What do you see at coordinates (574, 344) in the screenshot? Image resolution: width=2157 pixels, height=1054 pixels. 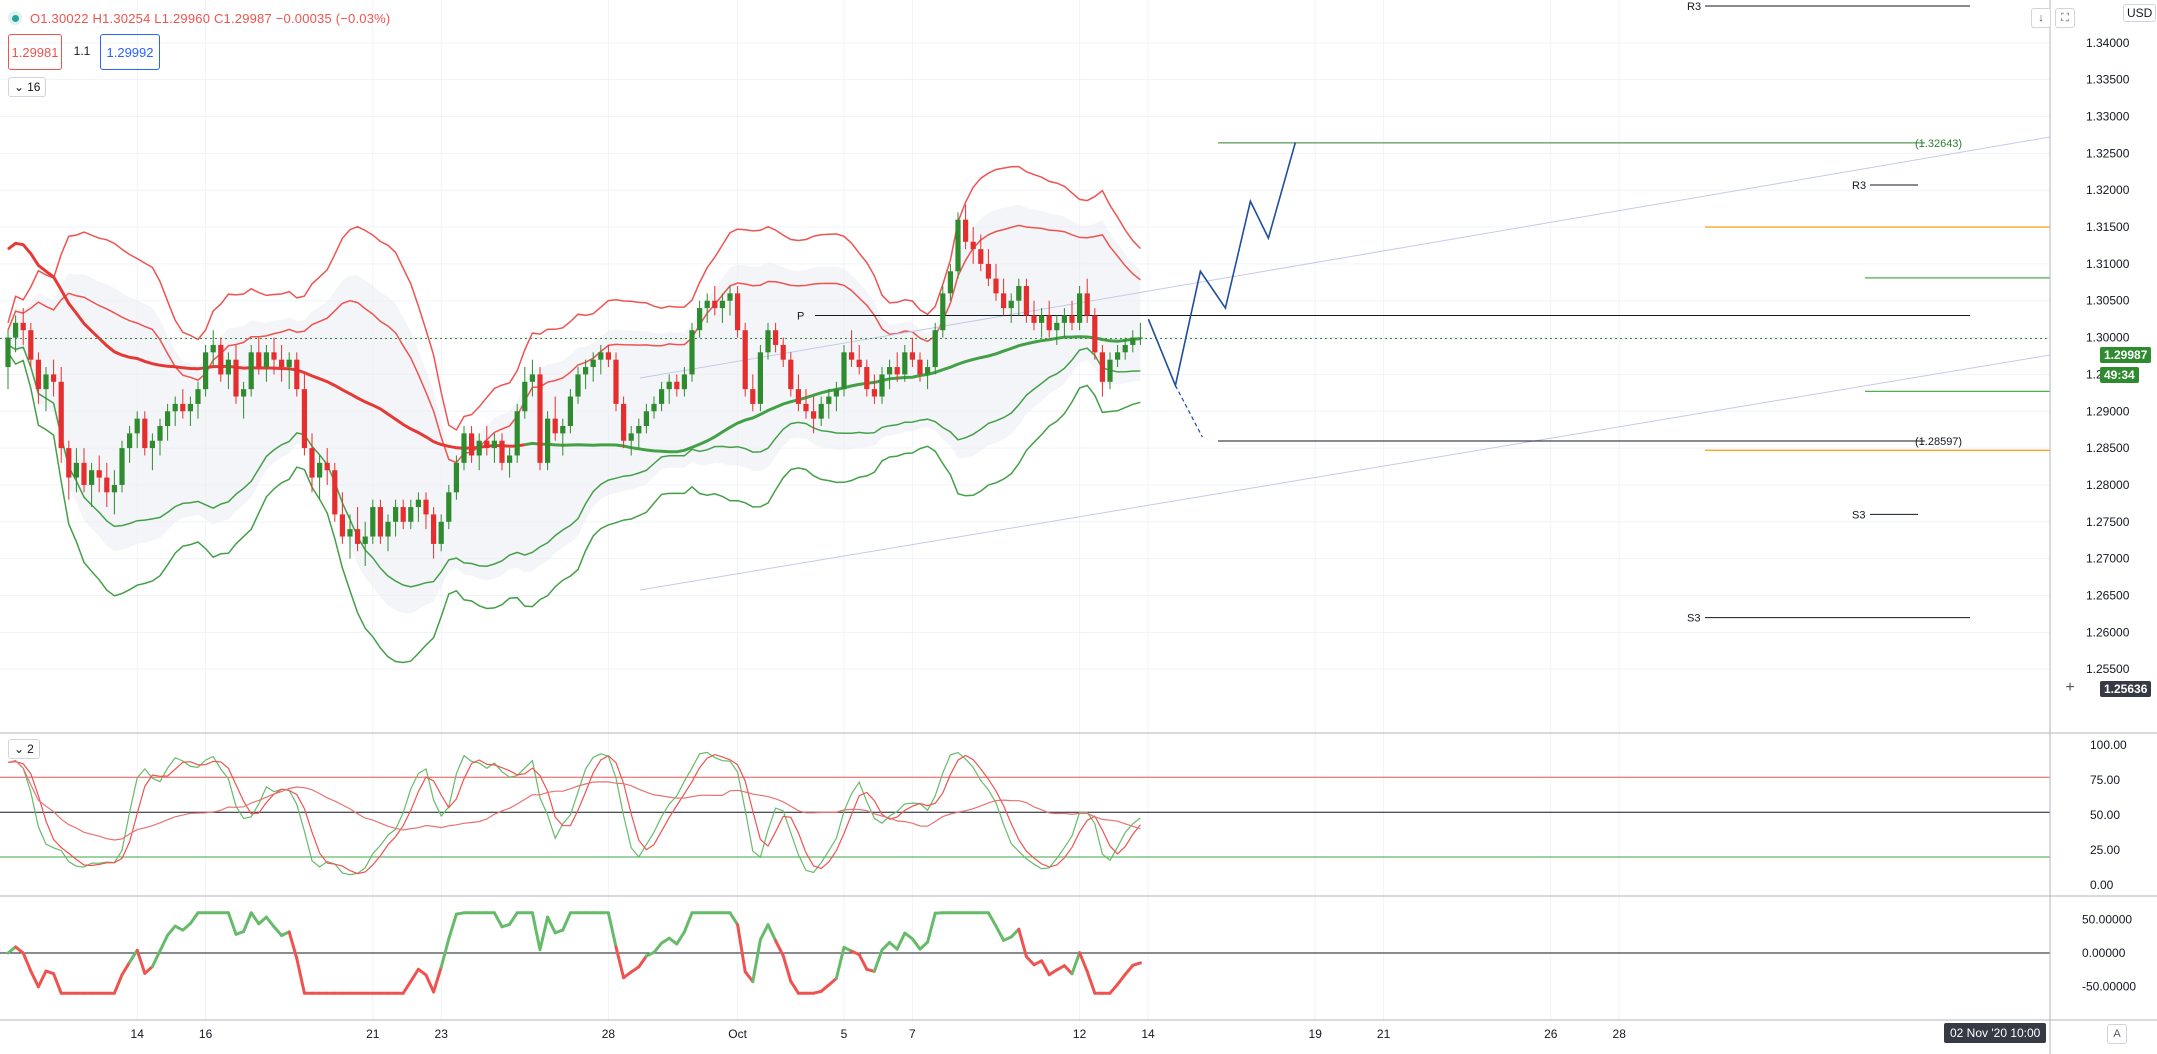 I see `inner-upper-band` at bounding box center [574, 344].